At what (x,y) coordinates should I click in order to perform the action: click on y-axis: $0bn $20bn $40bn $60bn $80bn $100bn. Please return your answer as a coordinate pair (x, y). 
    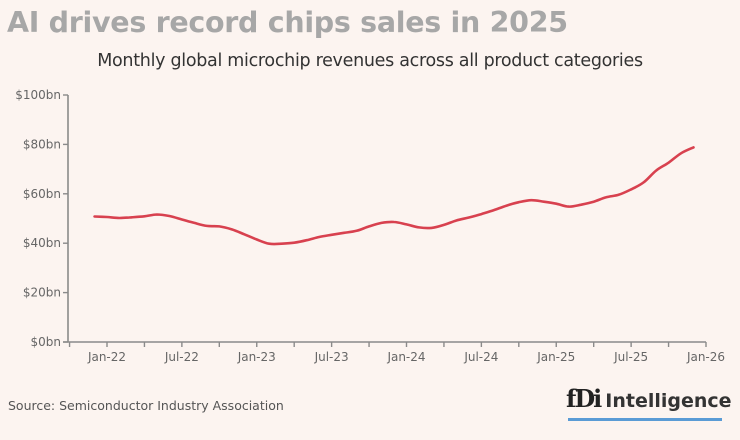
    Looking at the image, I should click on (42, 218).